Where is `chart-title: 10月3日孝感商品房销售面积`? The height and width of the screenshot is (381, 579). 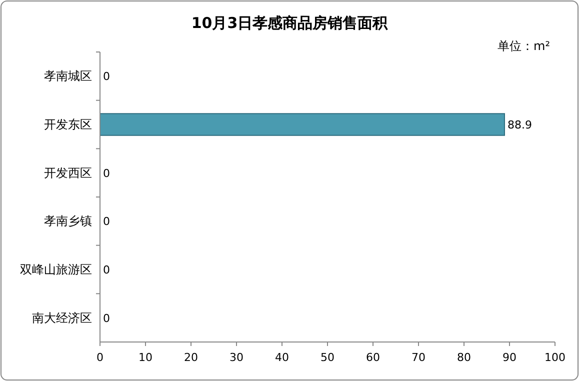
chart-title: 10月3日孝感商品房销售面积 is located at coordinates (290, 23).